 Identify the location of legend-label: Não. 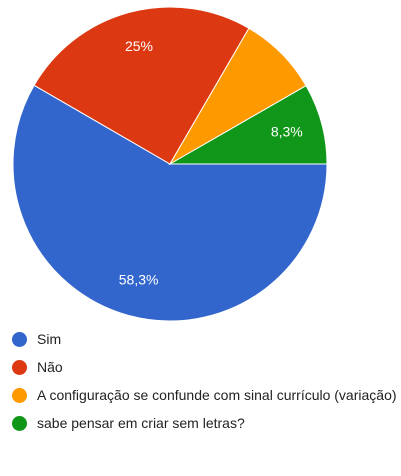
(50, 367).